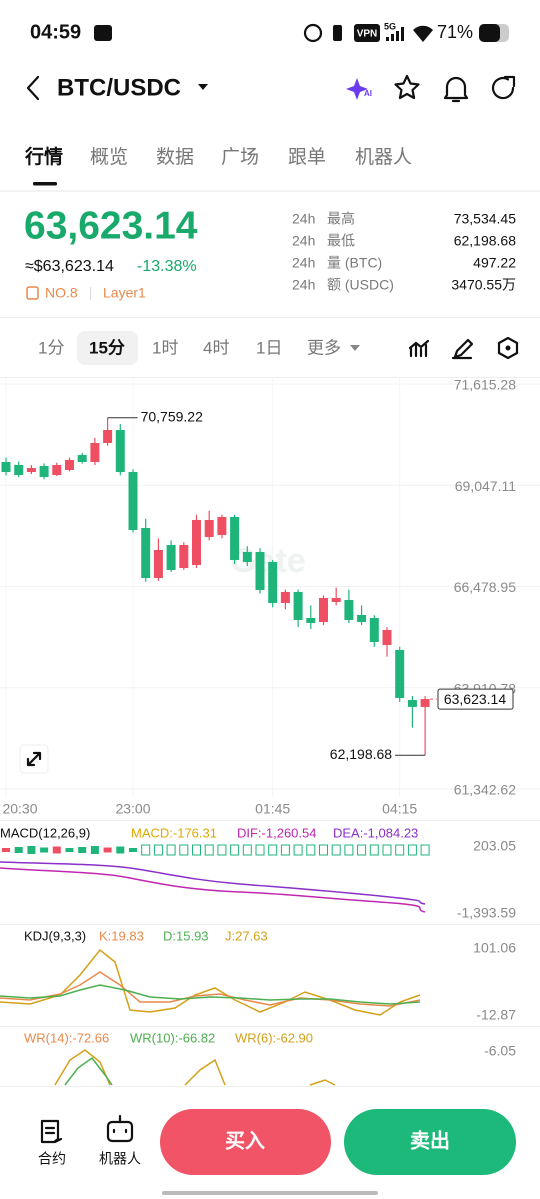 The image size is (540, 1199). I want to click on favorite-button, so click(407, 87).